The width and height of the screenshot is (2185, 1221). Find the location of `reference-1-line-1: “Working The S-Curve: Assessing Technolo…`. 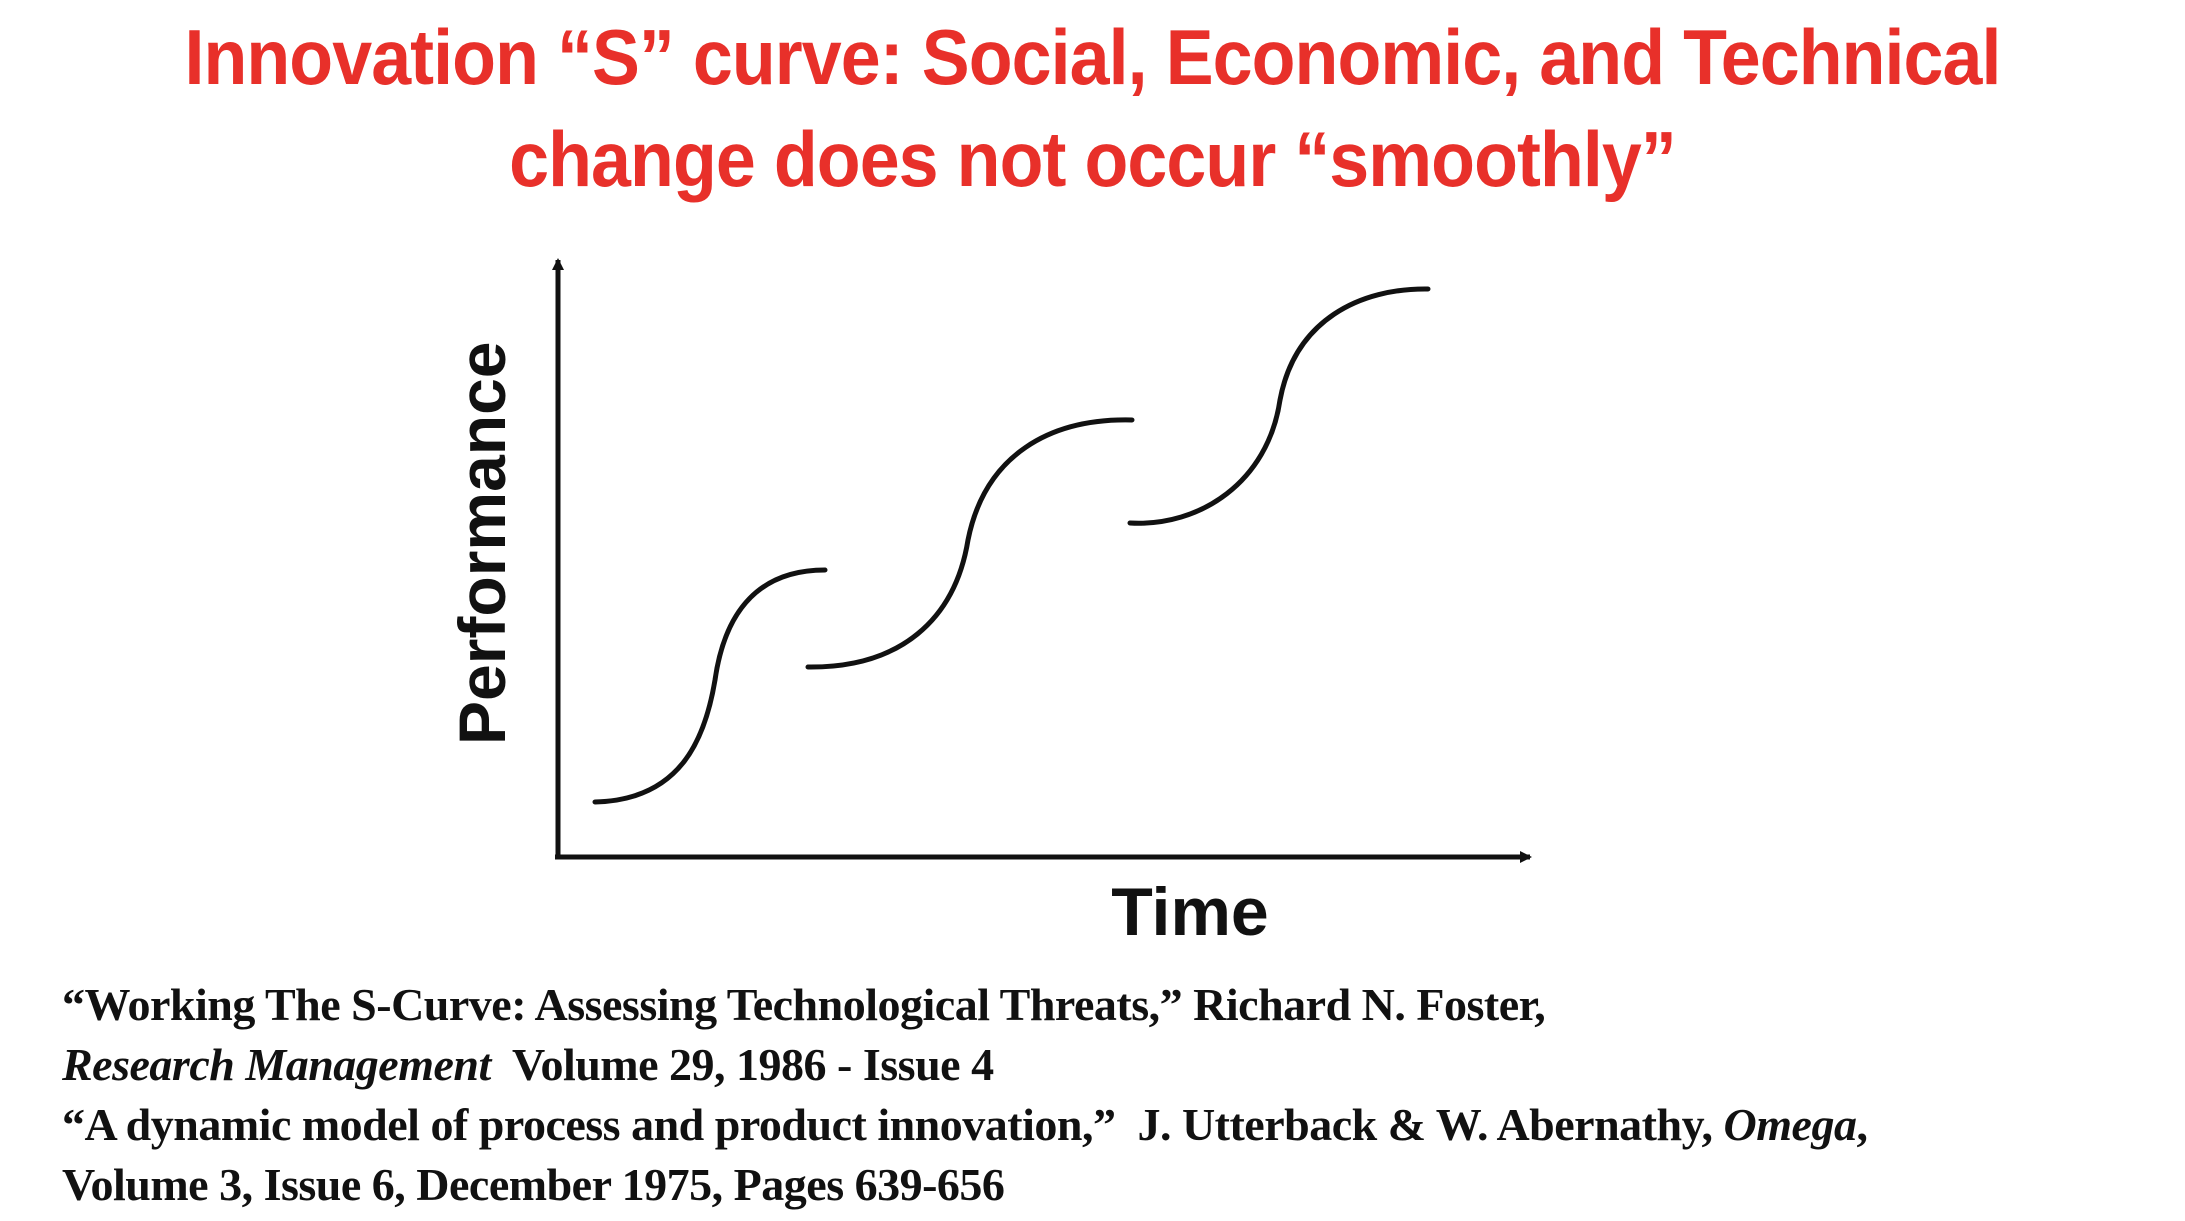

reference-1-line-1: “Working The S-Curve: Assessing Technolo… is located at coordinates (1112, 1005).